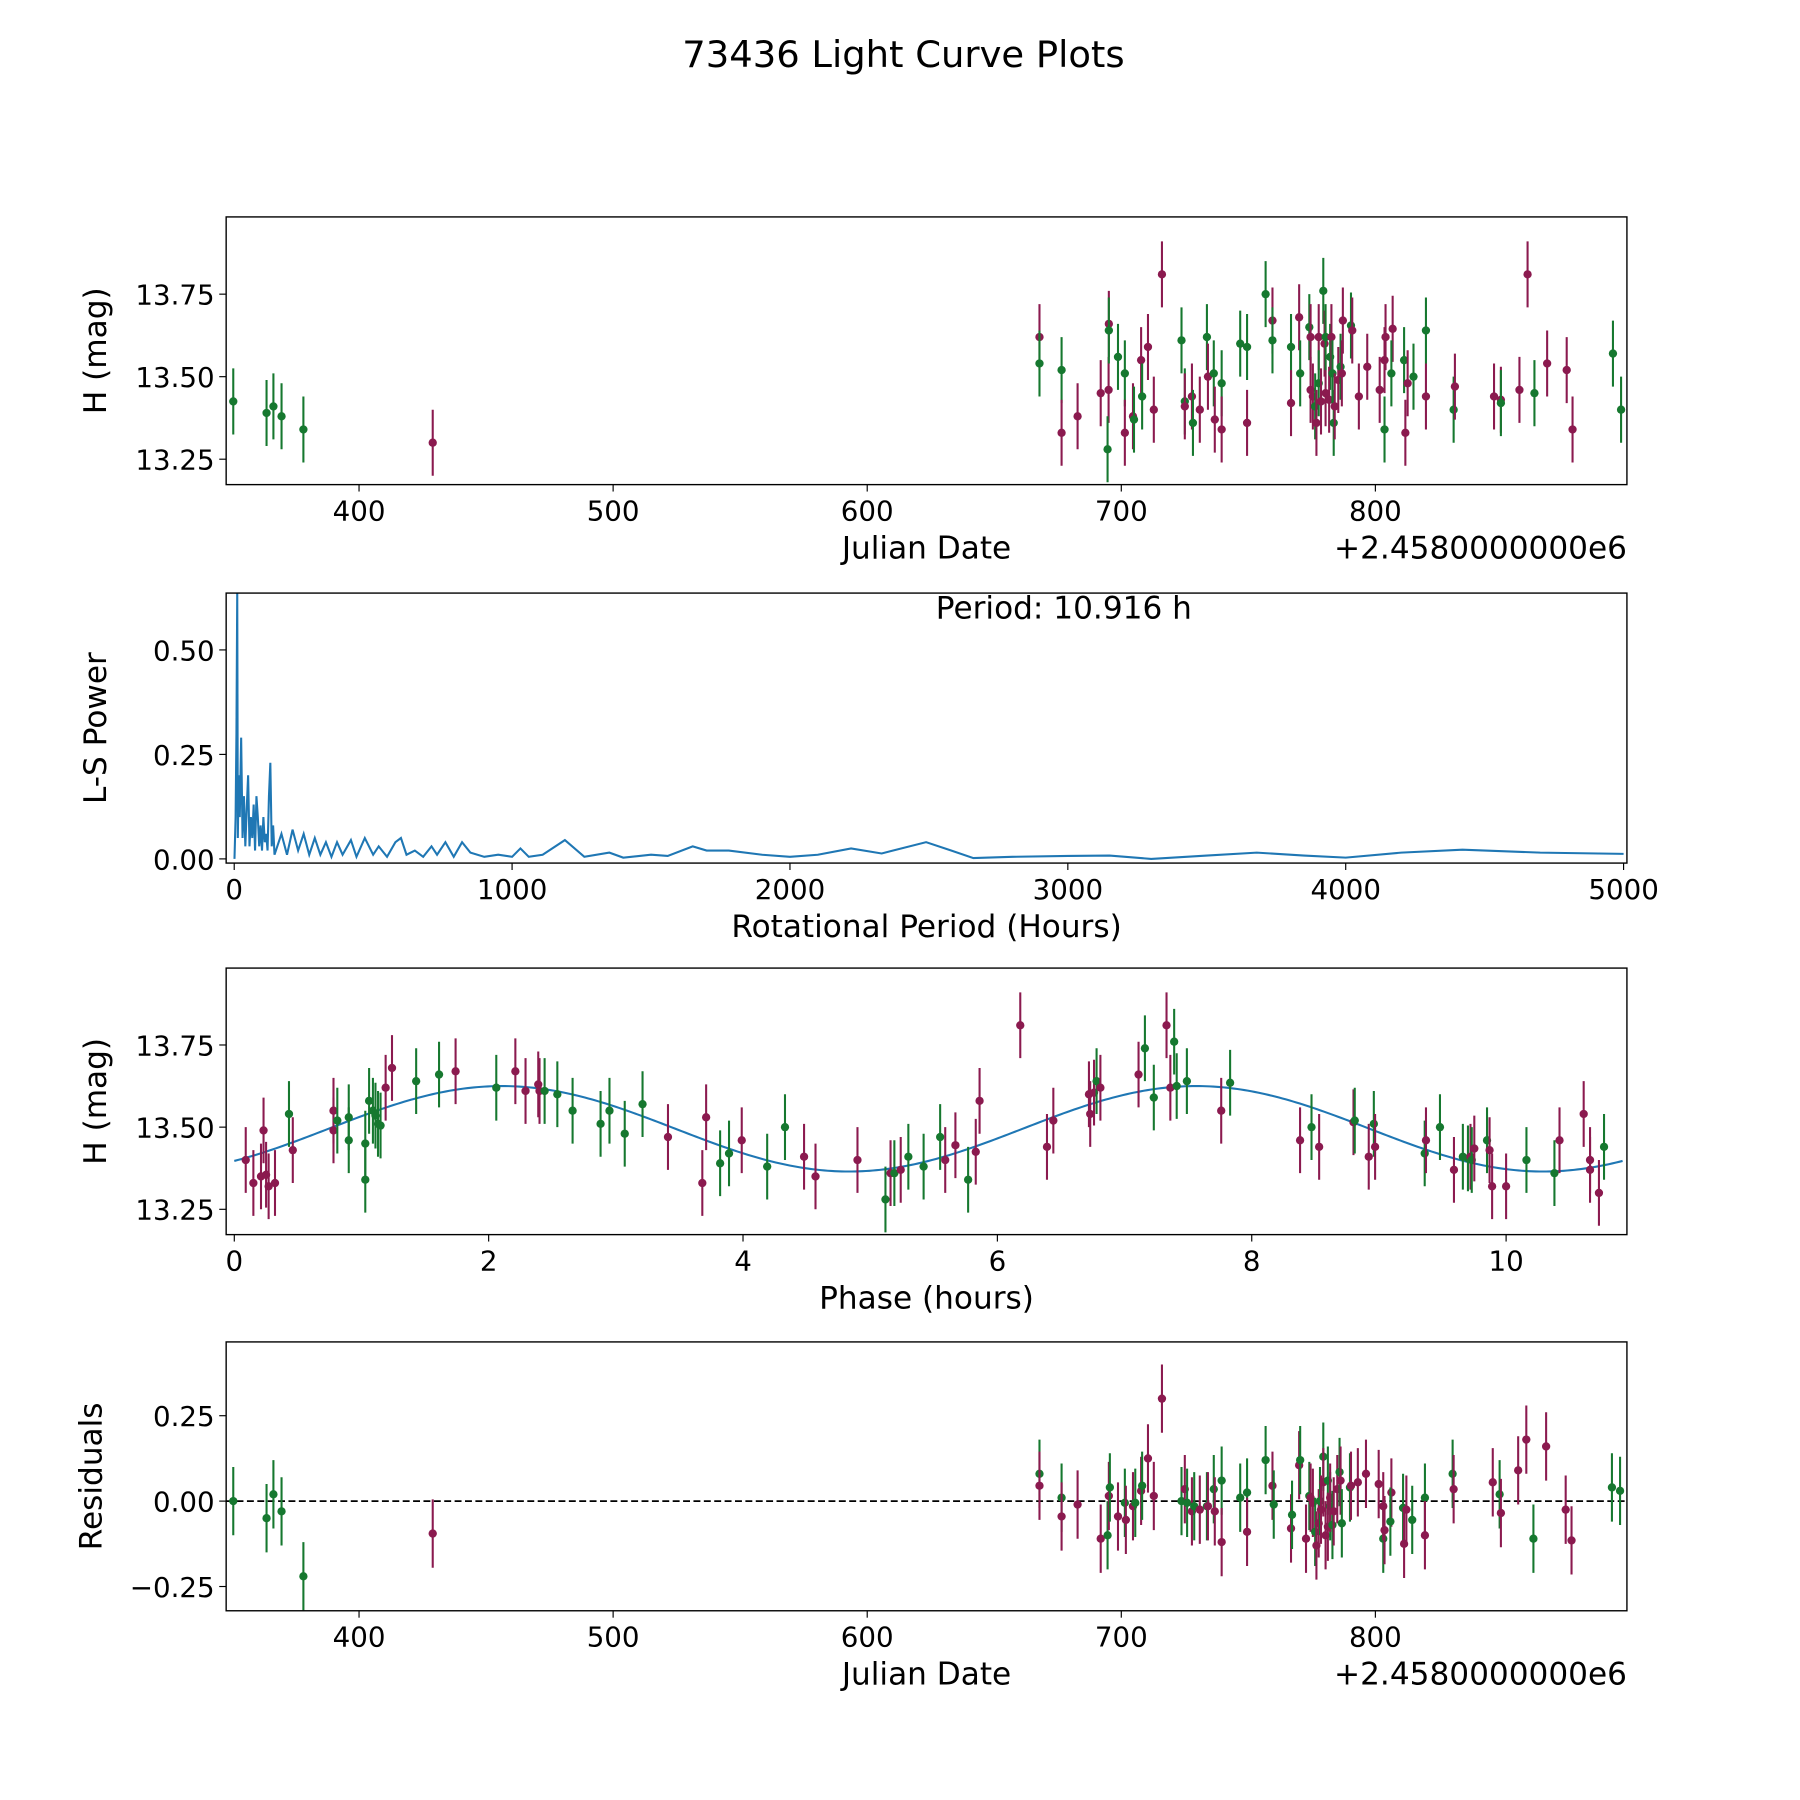 The width and height of the screenshot is (1800, 1800). What do you see at coordinates (743, 1260) in the screenshot?
I see `x-tick-label: 4` at bounding box center [743, 1260].